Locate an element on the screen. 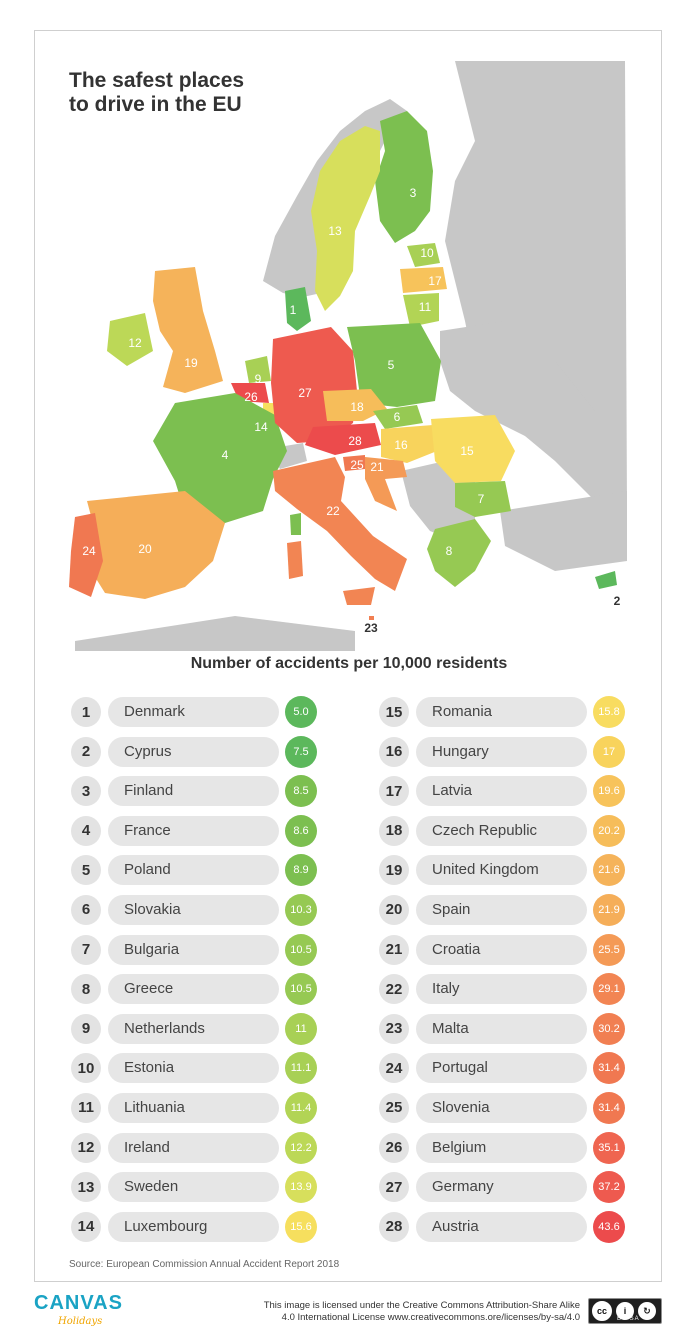 This screenshot has width=696, height=1340. ranking-row: 14 Luxembourg 15.6 is located at coordinates (201, 1226).